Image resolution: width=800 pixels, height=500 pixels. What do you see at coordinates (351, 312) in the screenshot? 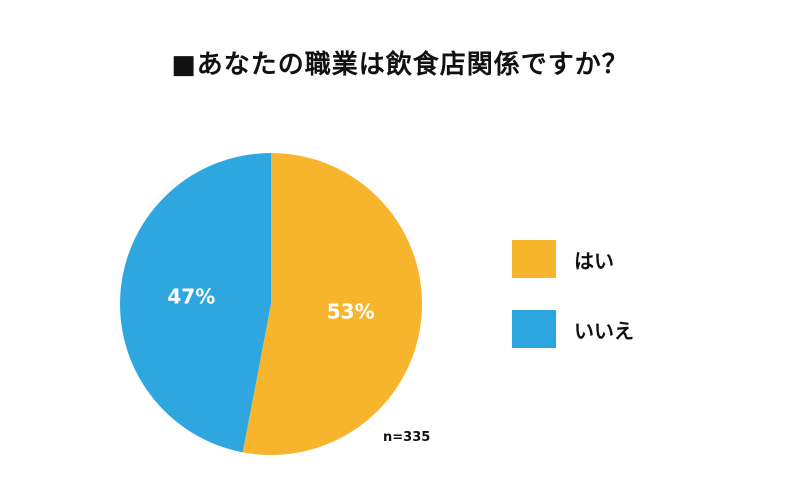
I see `slice-label-yes: 53%` at bounding box center [351, 312].